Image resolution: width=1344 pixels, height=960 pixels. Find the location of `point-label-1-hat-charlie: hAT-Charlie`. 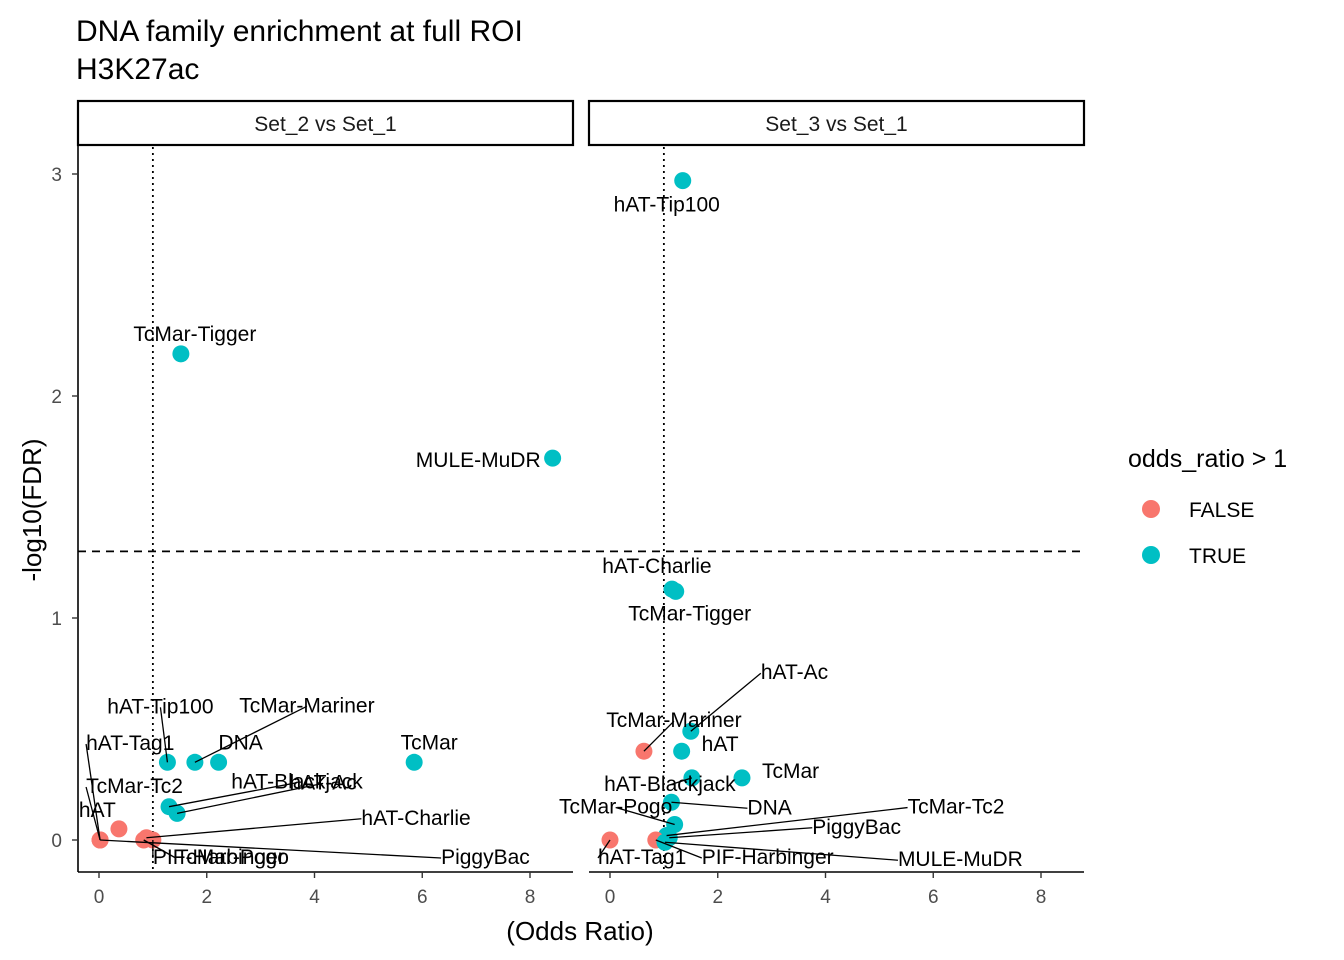

point-label-1-hat-charlie: hAT-Charlie is located at coordinates (415, 818).